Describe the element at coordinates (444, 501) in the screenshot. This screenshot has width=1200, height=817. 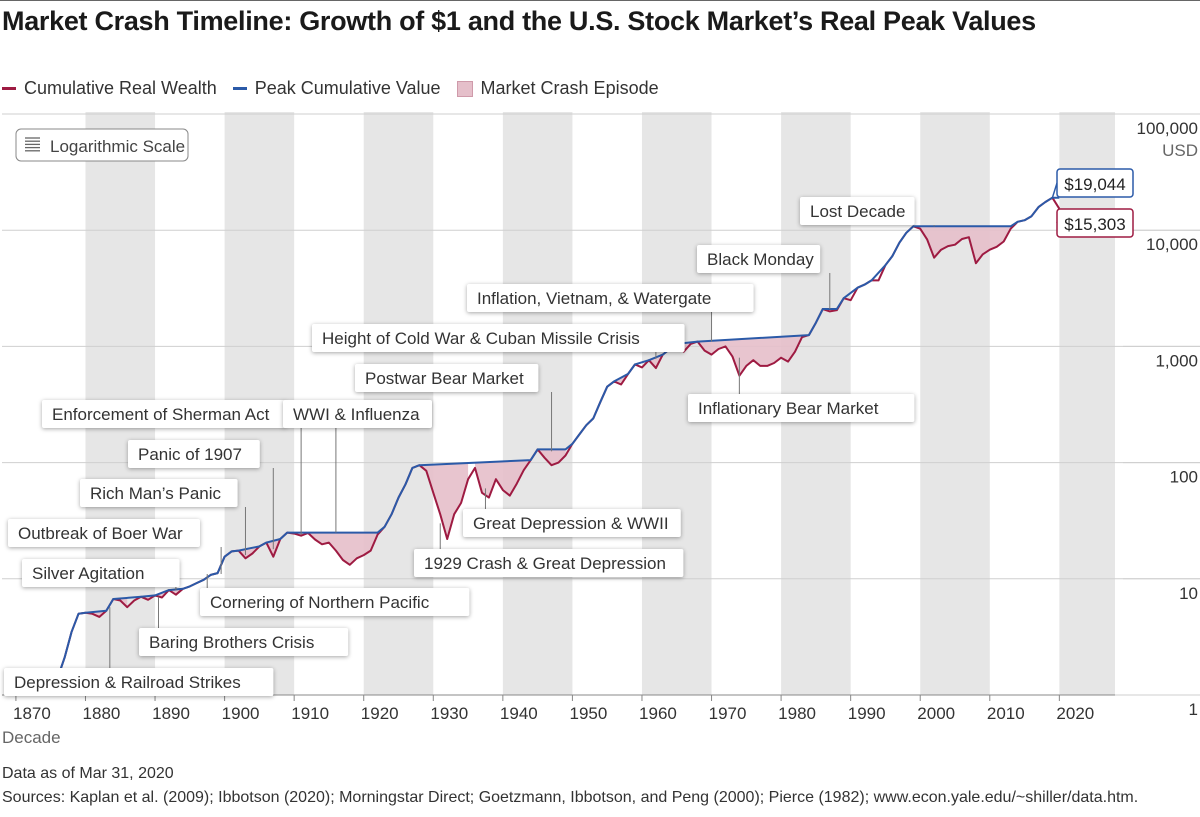
I see `crash-episode-1928` at that location.